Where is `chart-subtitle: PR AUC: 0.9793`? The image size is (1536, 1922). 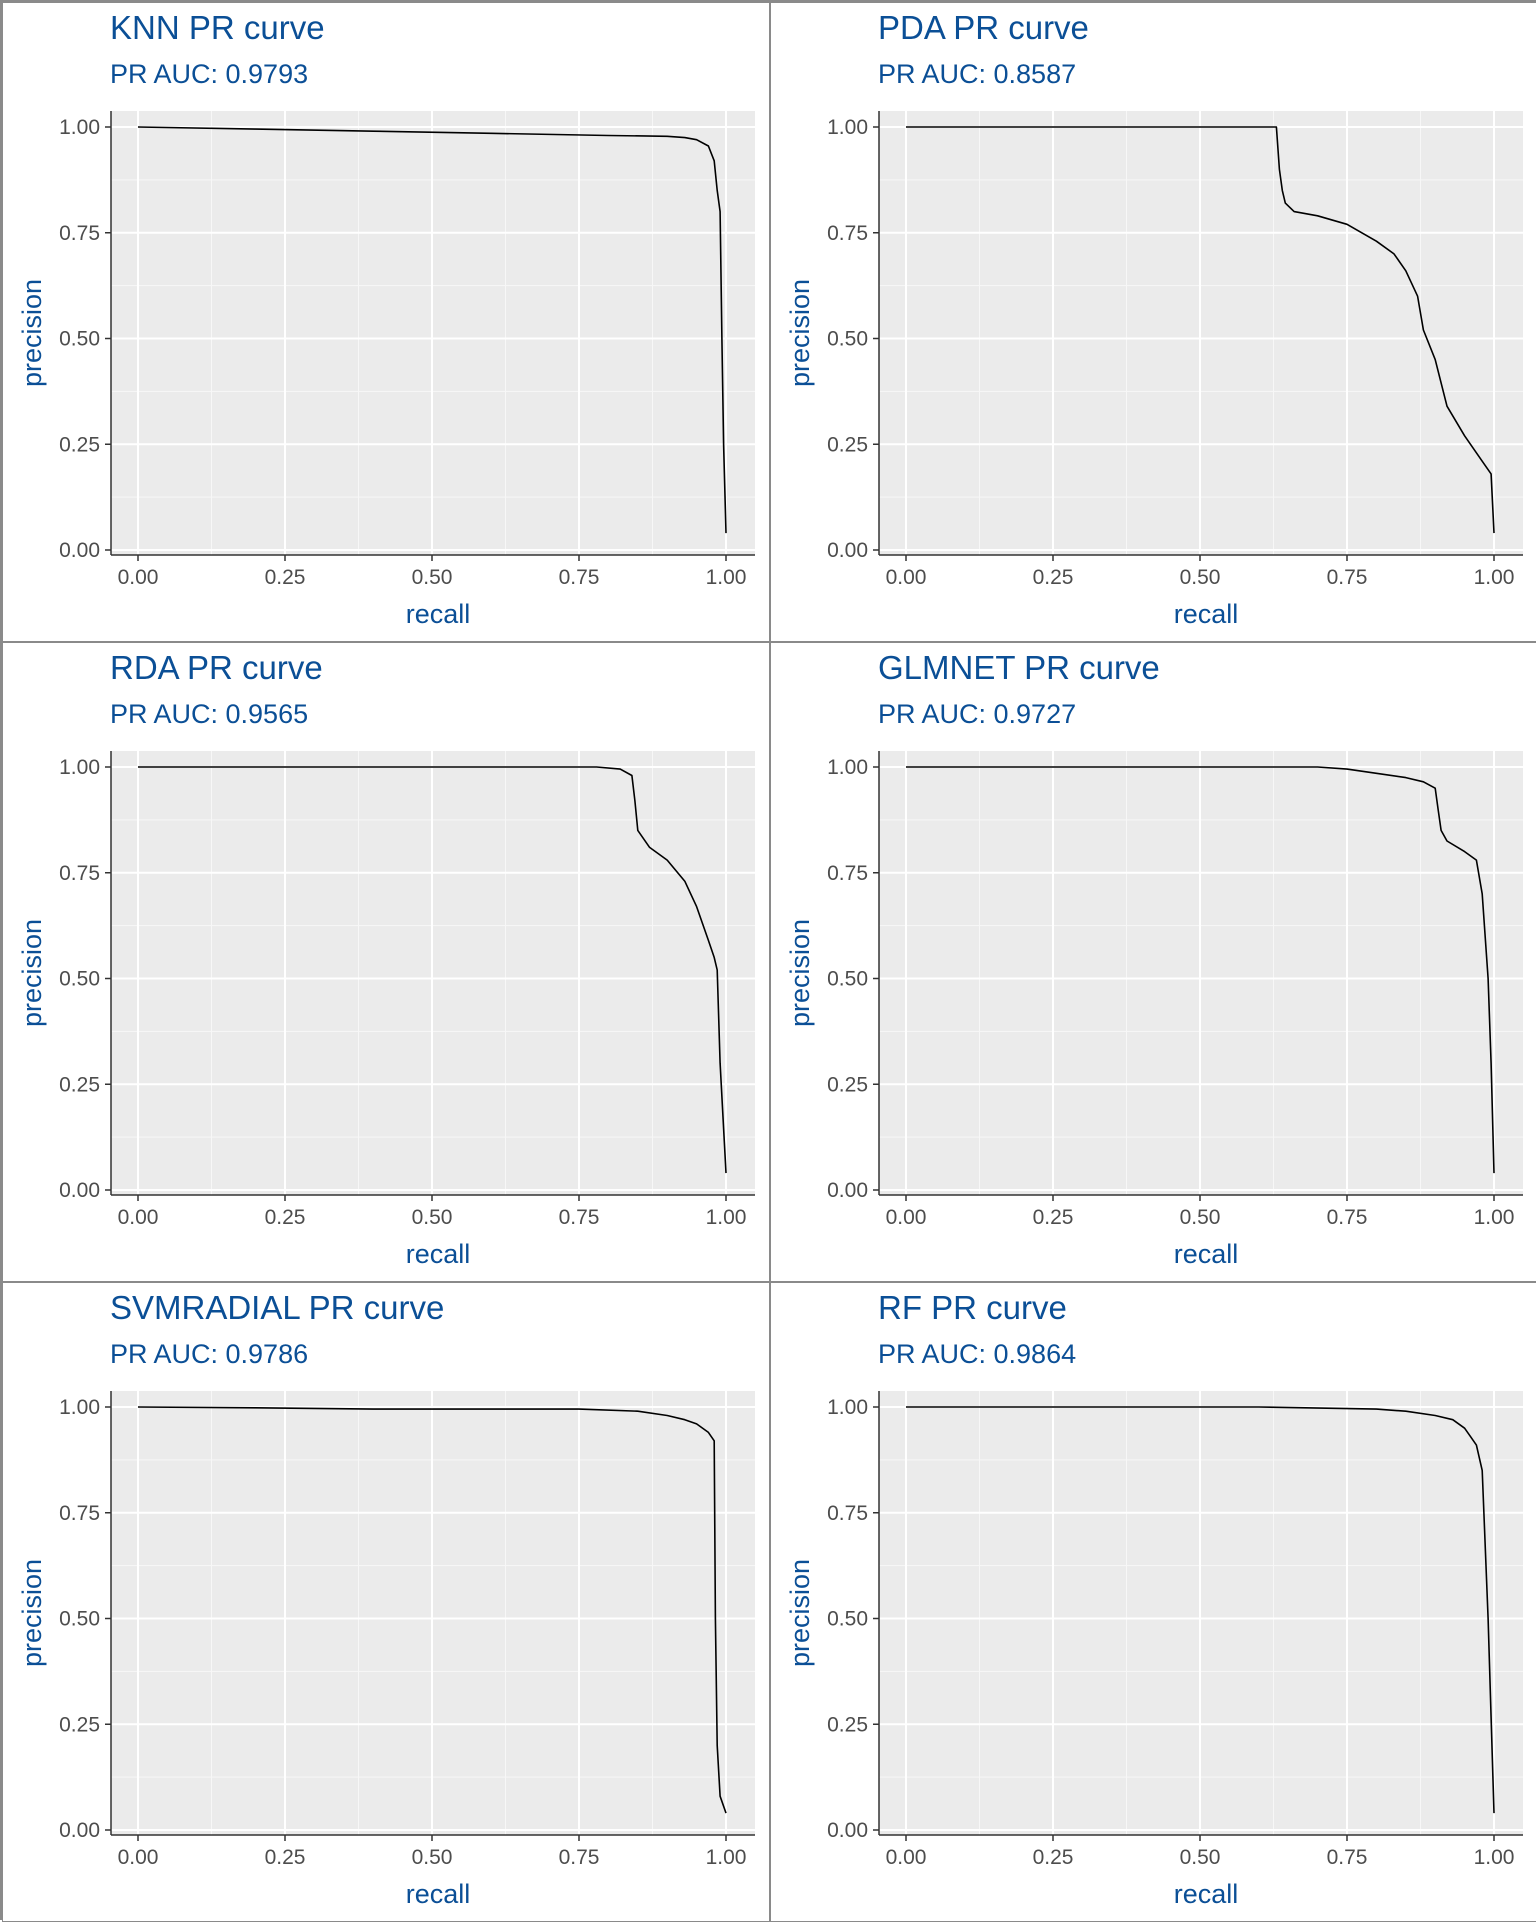 chart-subtitle: PR AUC: 0.9793 is located at coordinates (209, 74).